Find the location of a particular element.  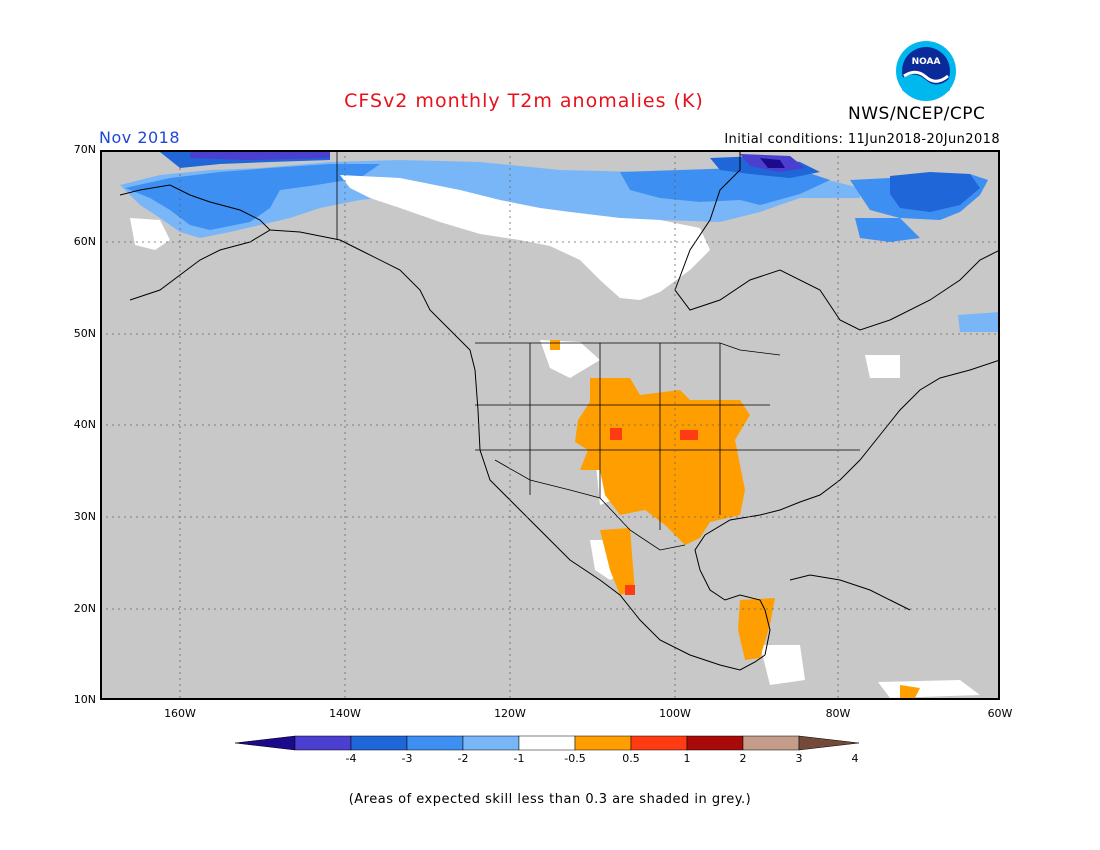

lon-label: 160W is located at coordinates (180, 713).